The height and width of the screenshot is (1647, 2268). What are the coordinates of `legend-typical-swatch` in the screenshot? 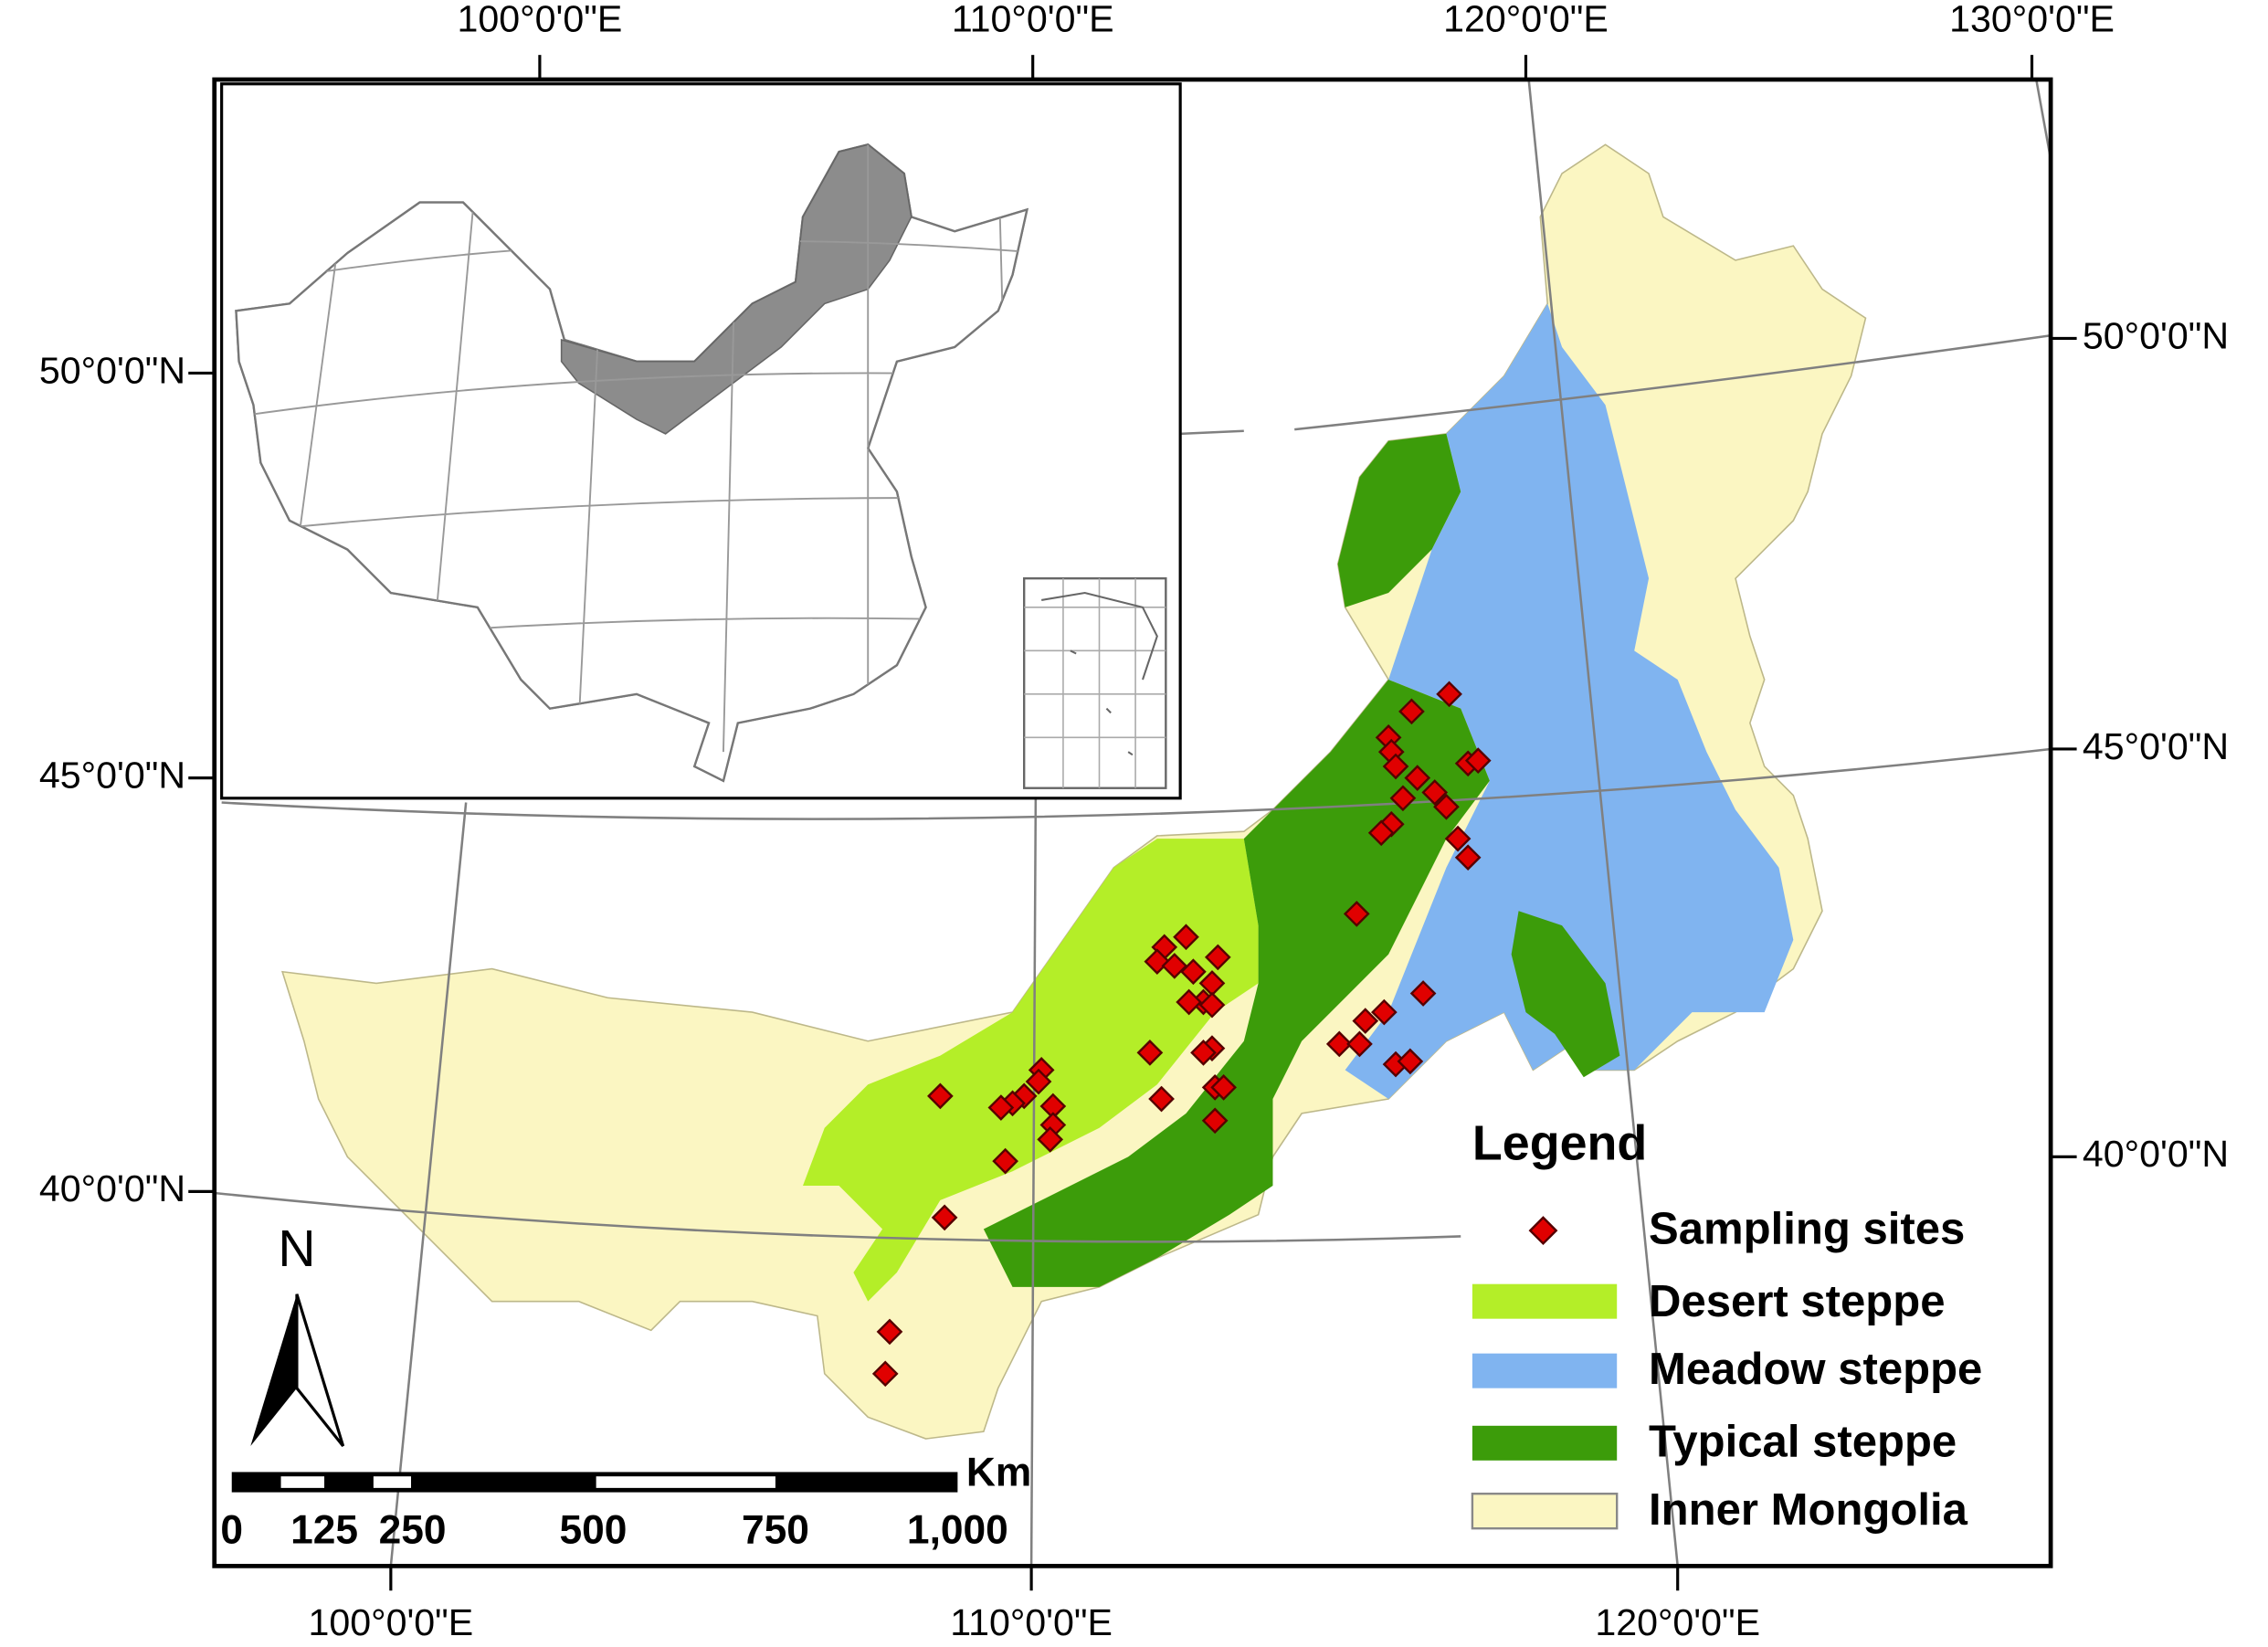 It's located at (1545, 1443).